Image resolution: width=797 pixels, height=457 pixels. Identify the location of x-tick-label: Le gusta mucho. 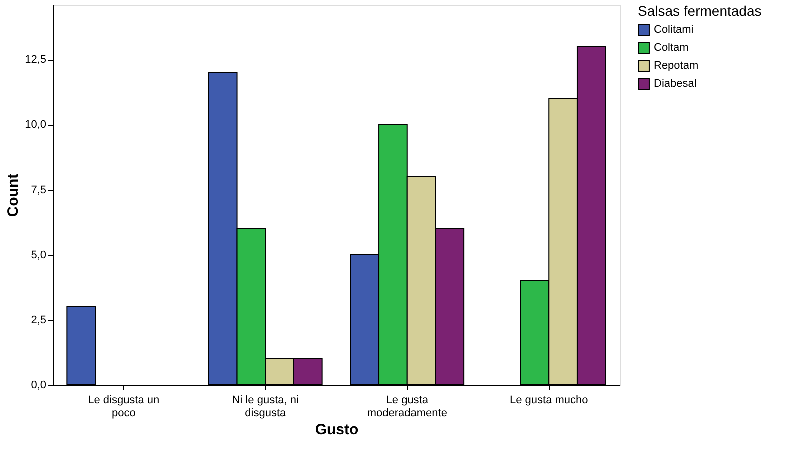
(549, 400).